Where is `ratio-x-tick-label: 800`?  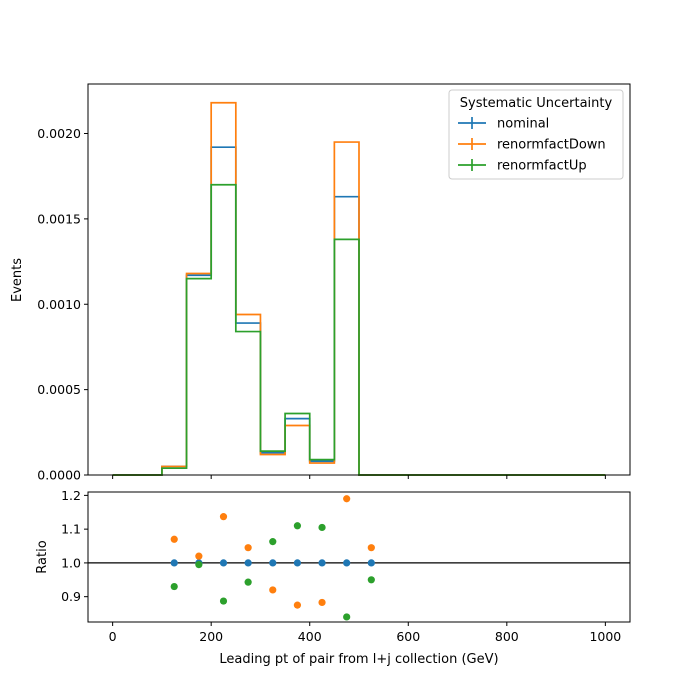 ratio-x-tick-label: 800 is located at coordinates (507, 636).